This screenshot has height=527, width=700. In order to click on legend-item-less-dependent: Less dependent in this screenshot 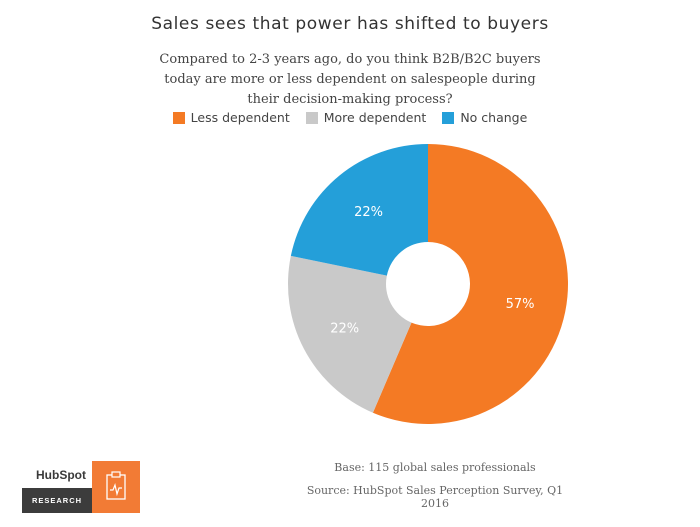, I will do `click(231, 117)`.